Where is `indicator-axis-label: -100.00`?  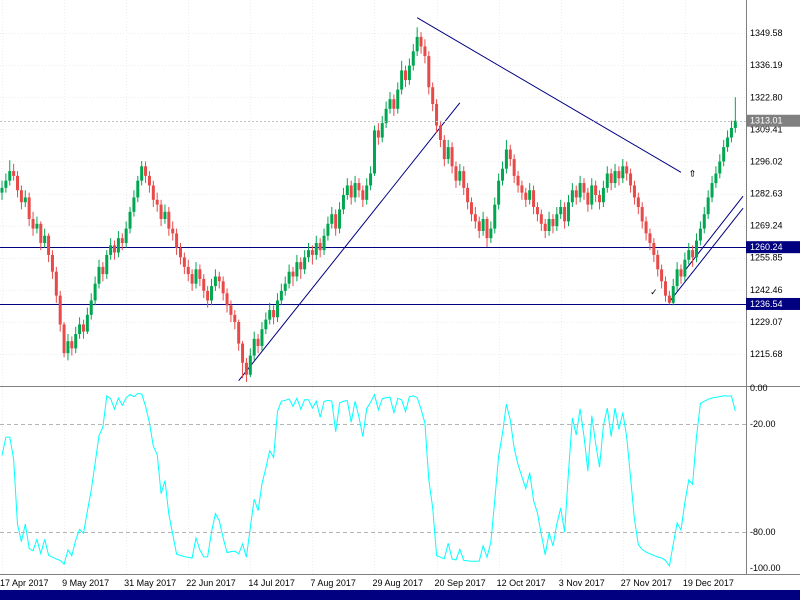
indicator-axis-label: -100.00 is located at coordinates (765, 568).